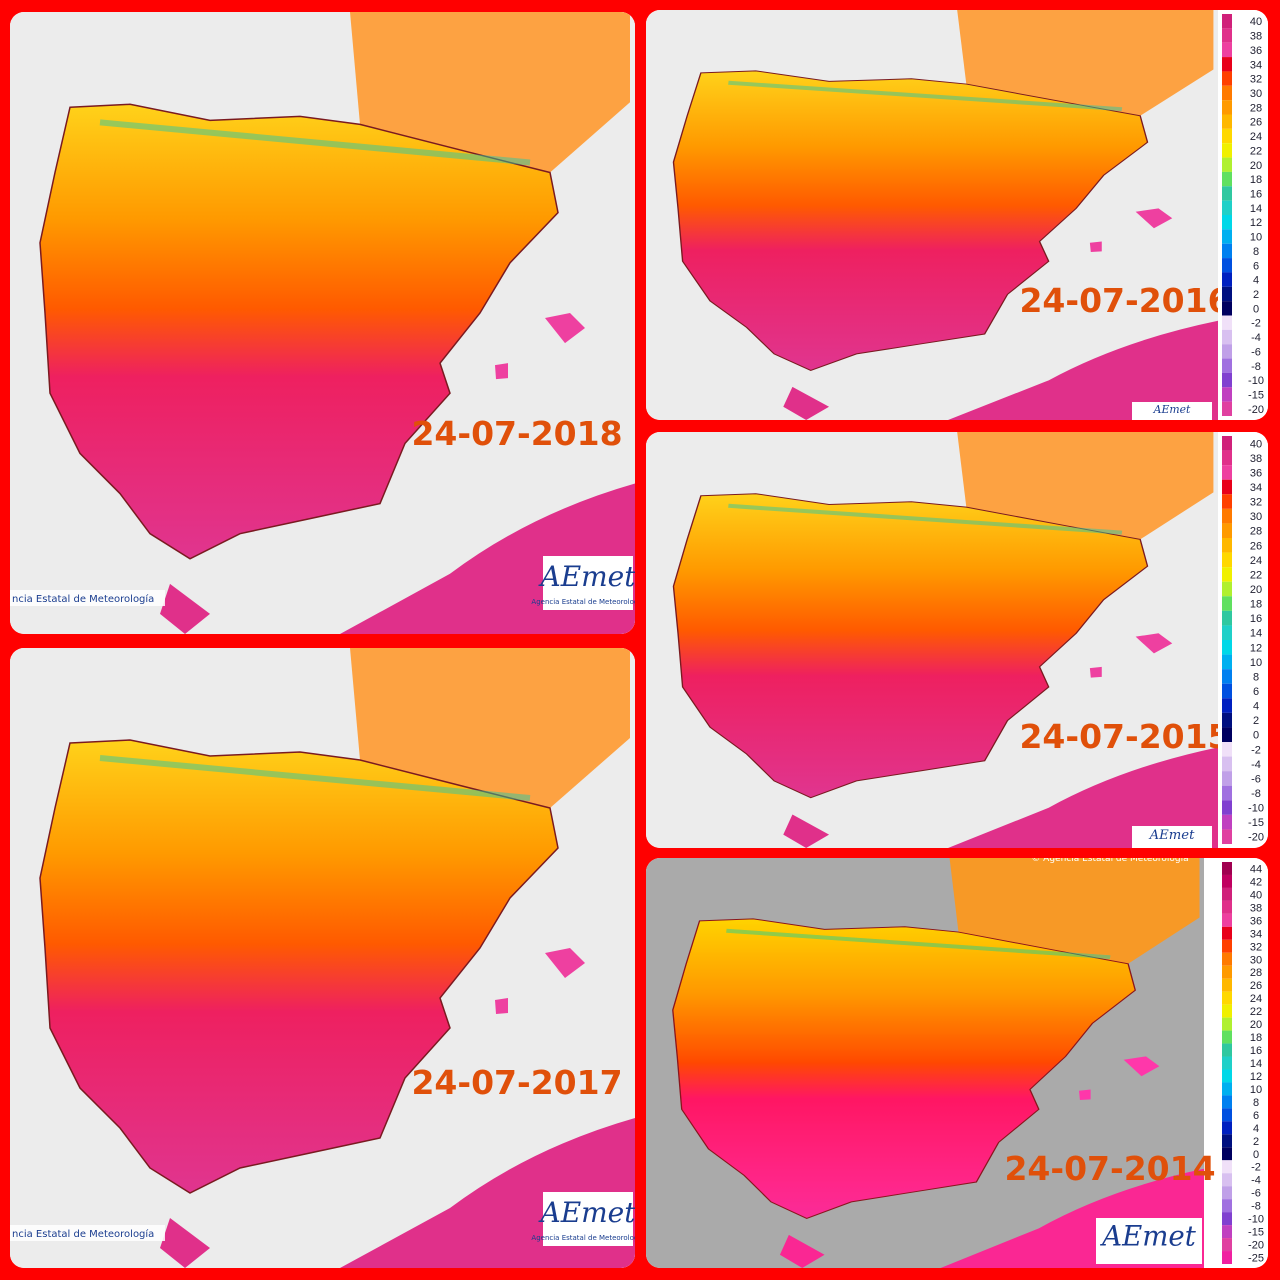 Image resolution: width=1280 pixels, height=1280 pixels. What do you see at coordinates (1256, 1129) in the screenshot?
I see `legend-label: 4` at bounding box center [1256, 1129].